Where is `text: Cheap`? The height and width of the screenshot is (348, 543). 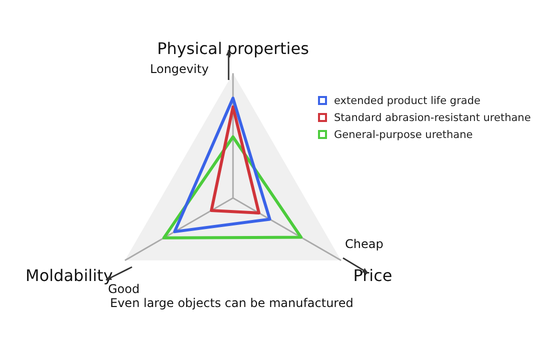
text: Cheap is located at coordinates (364, 244).